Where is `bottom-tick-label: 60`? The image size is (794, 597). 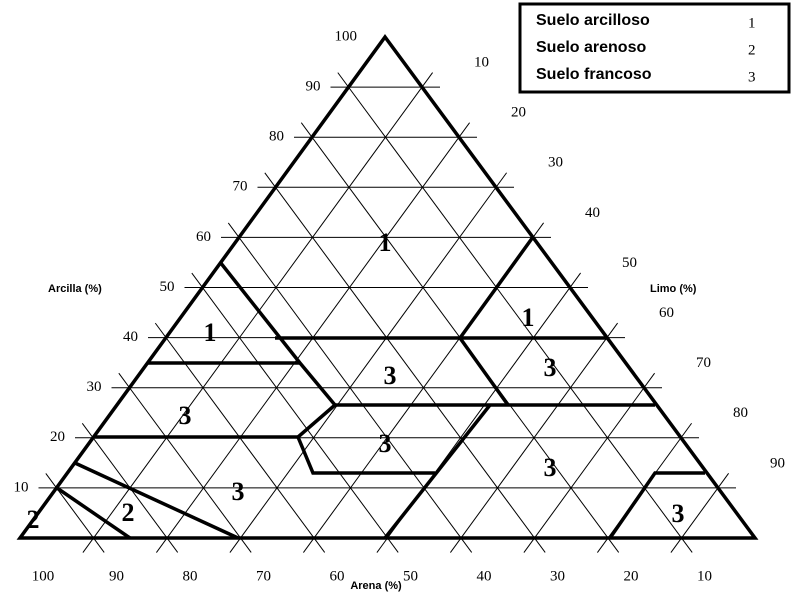
bottom-tick-label: 60 is located at coordinates (337, 576).